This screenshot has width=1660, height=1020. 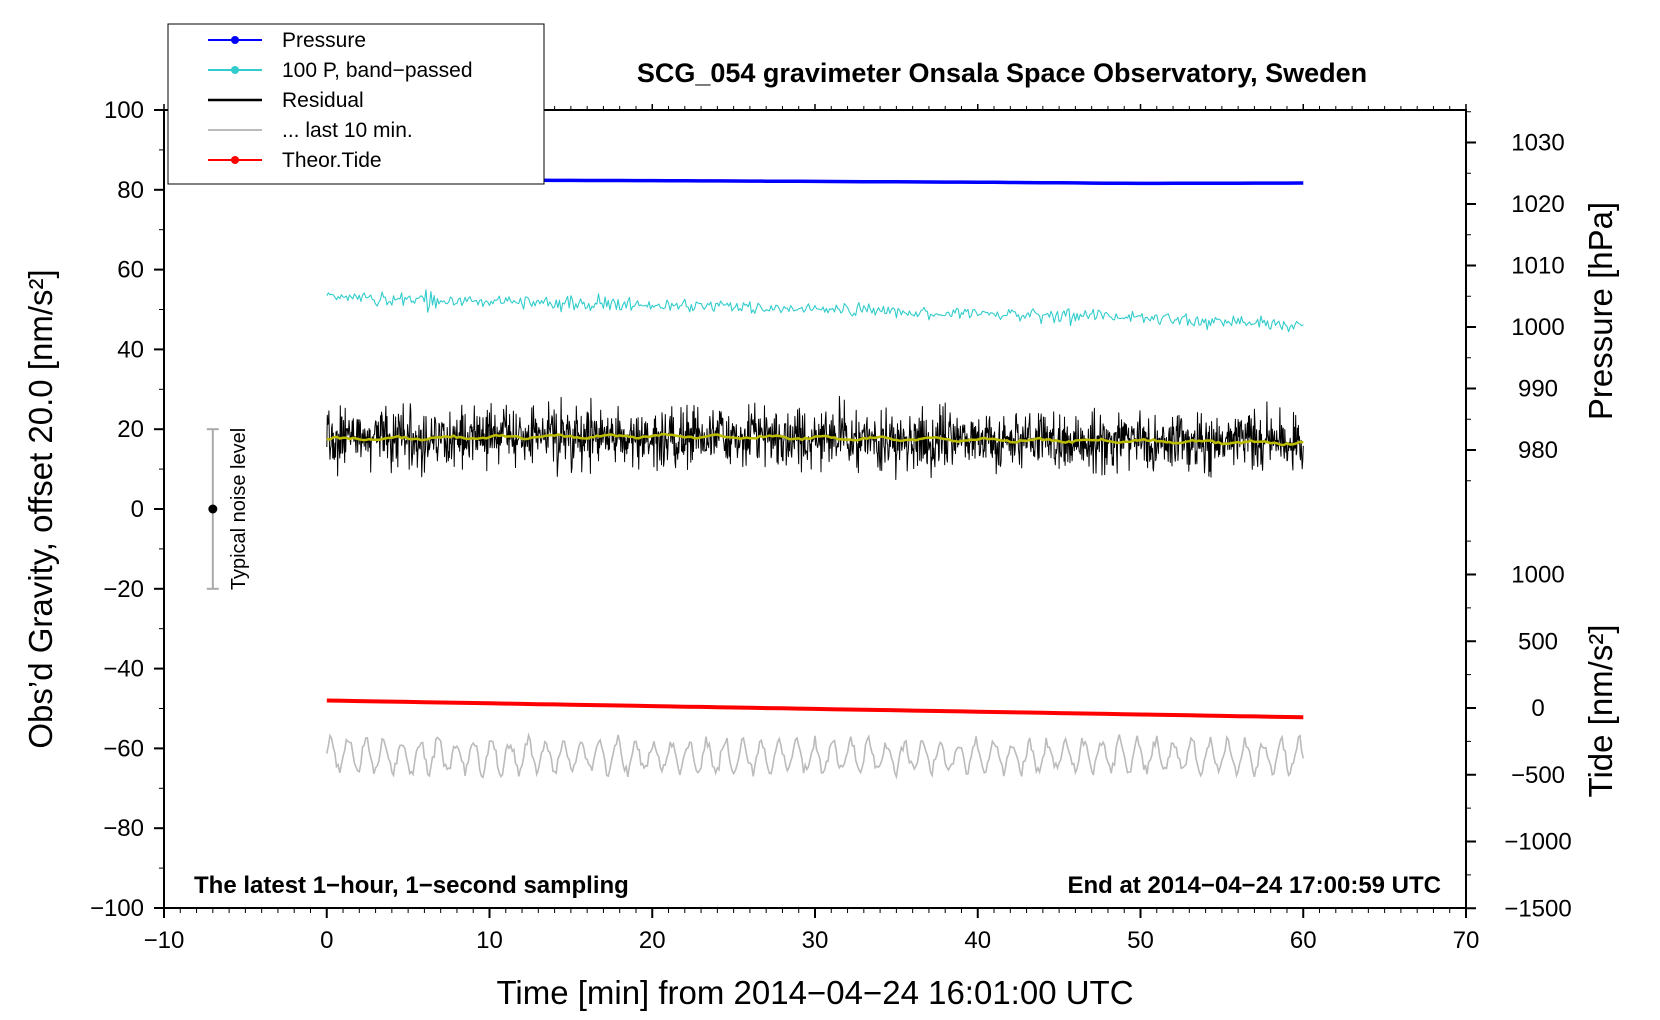 I want to click on y-left-tick-label: 40, so click(x=130, y=349).